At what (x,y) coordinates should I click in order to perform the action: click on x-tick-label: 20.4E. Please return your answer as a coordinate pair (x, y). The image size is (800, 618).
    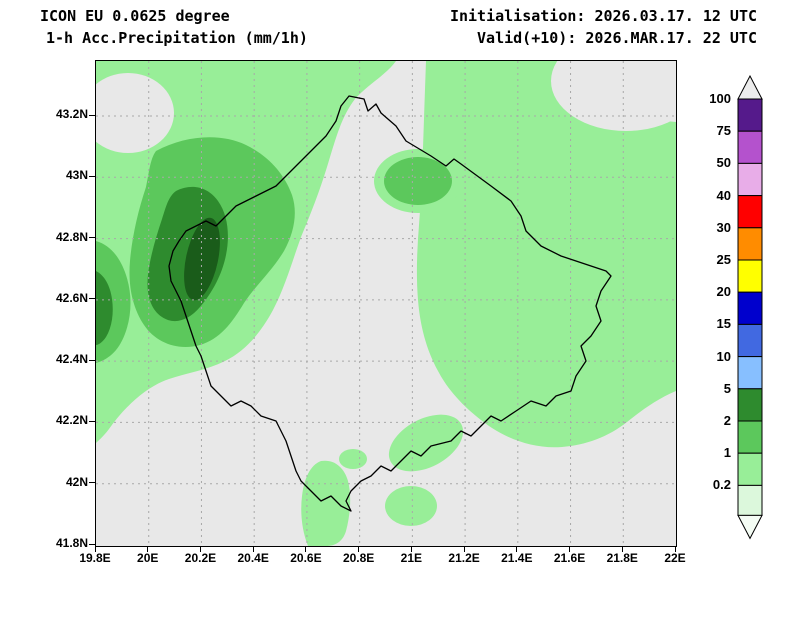
    Looking at the image, I should click on (253, 558).